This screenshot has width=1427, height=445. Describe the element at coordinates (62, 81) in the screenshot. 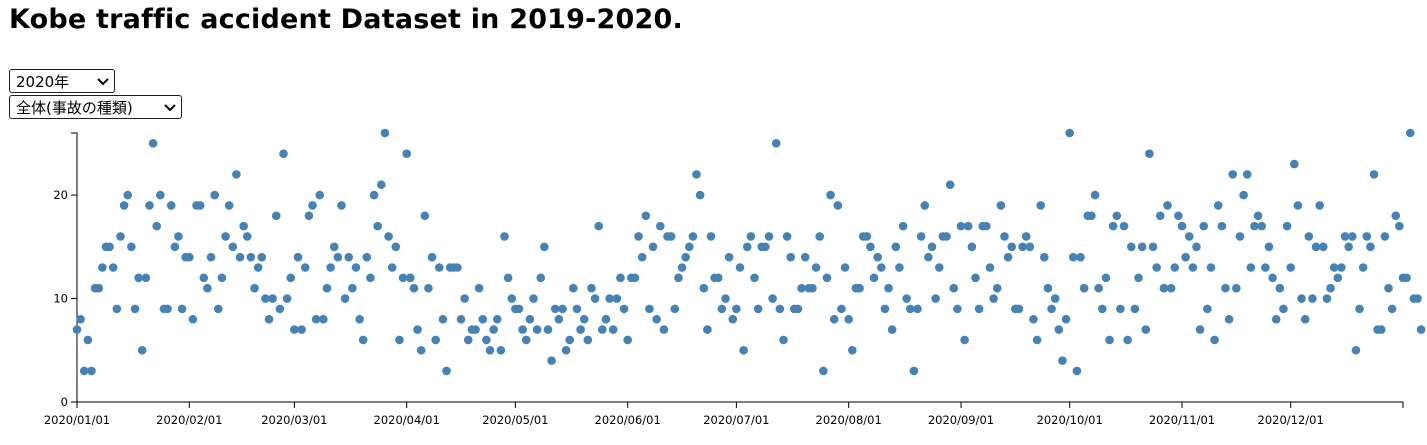

I see `year-select: 2020年` at that location.